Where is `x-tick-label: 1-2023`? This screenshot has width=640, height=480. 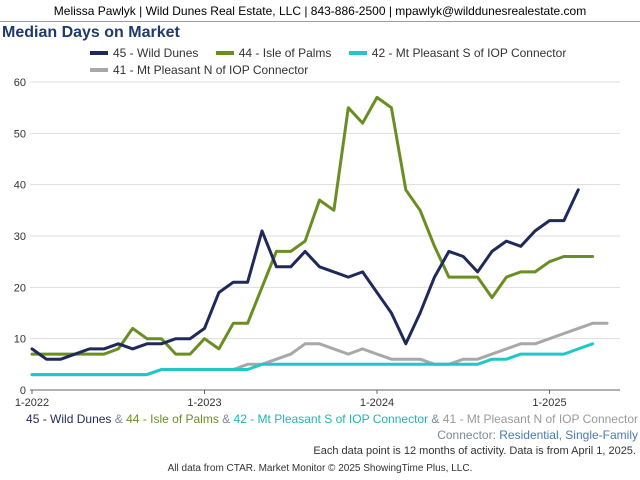 x-tick-label: 1-2023 is located at coordinates (204, 403).